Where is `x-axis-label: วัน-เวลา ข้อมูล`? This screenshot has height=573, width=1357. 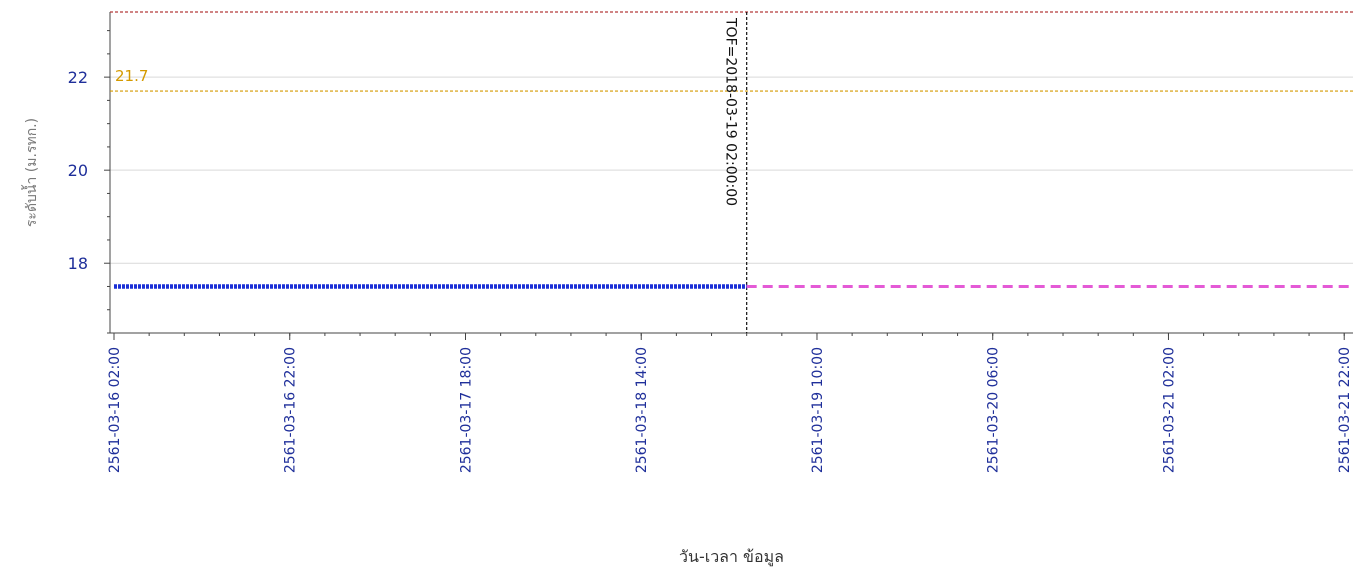 x-axis-label: วัน-เวลา ข้อมูล is located at coordinates (731, 557).